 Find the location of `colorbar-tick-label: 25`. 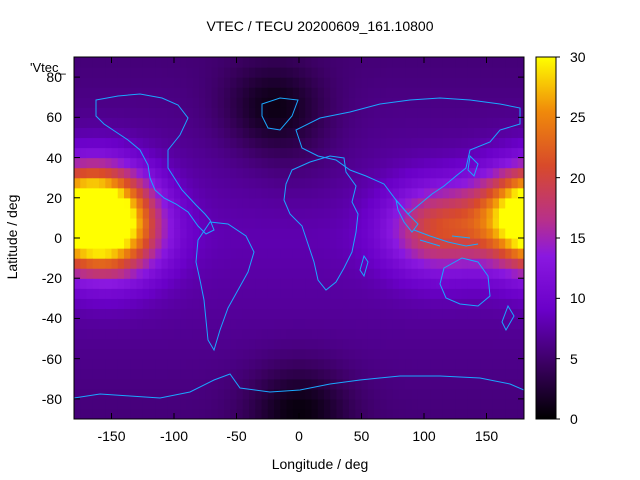

colorbar-tick-label: 25 is located at coordinates (578, 117).